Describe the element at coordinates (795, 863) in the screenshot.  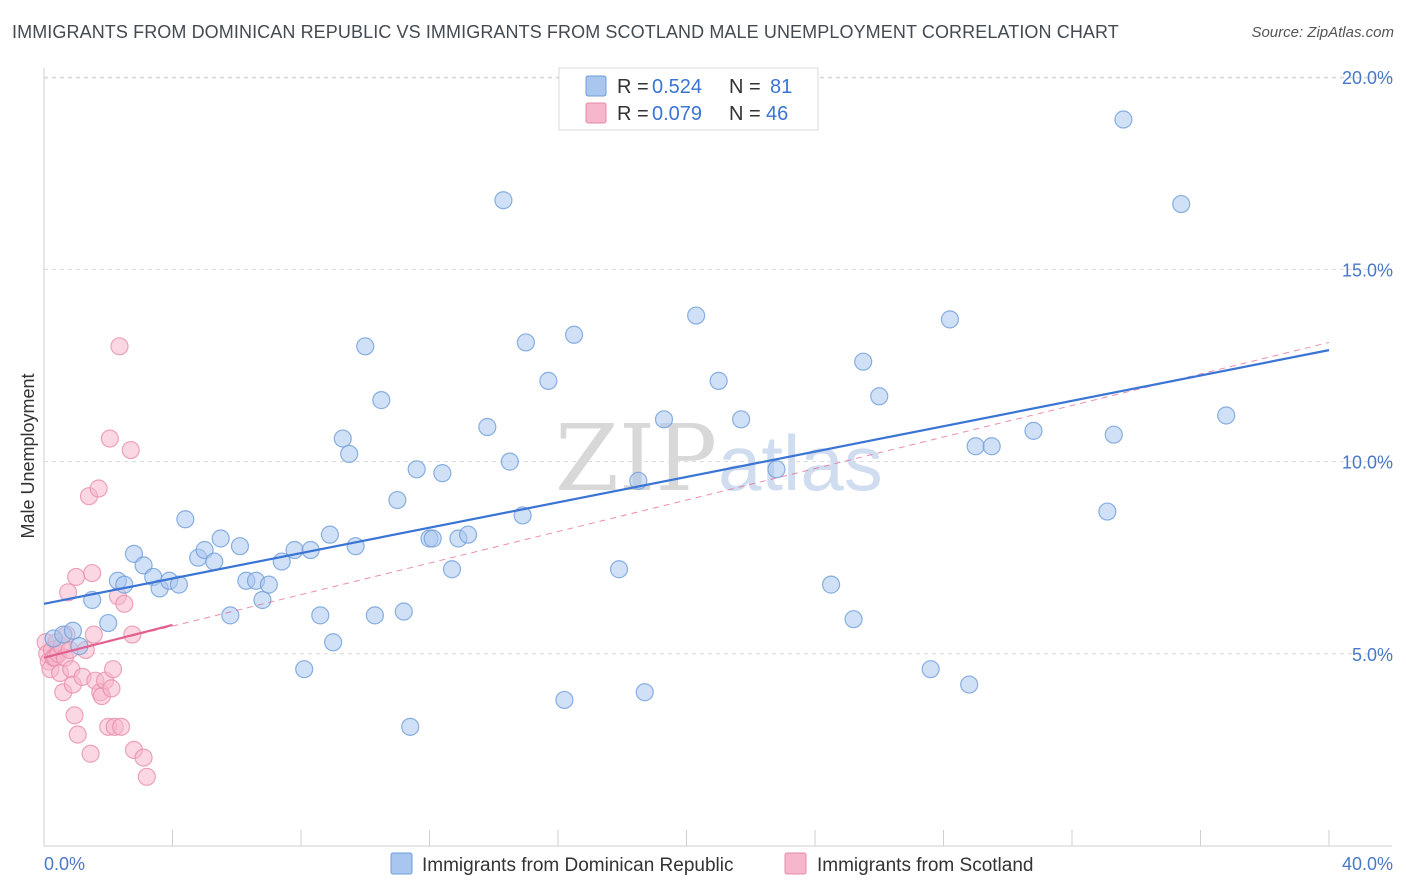
I see `series-legend-swatch-scotland` at that location.